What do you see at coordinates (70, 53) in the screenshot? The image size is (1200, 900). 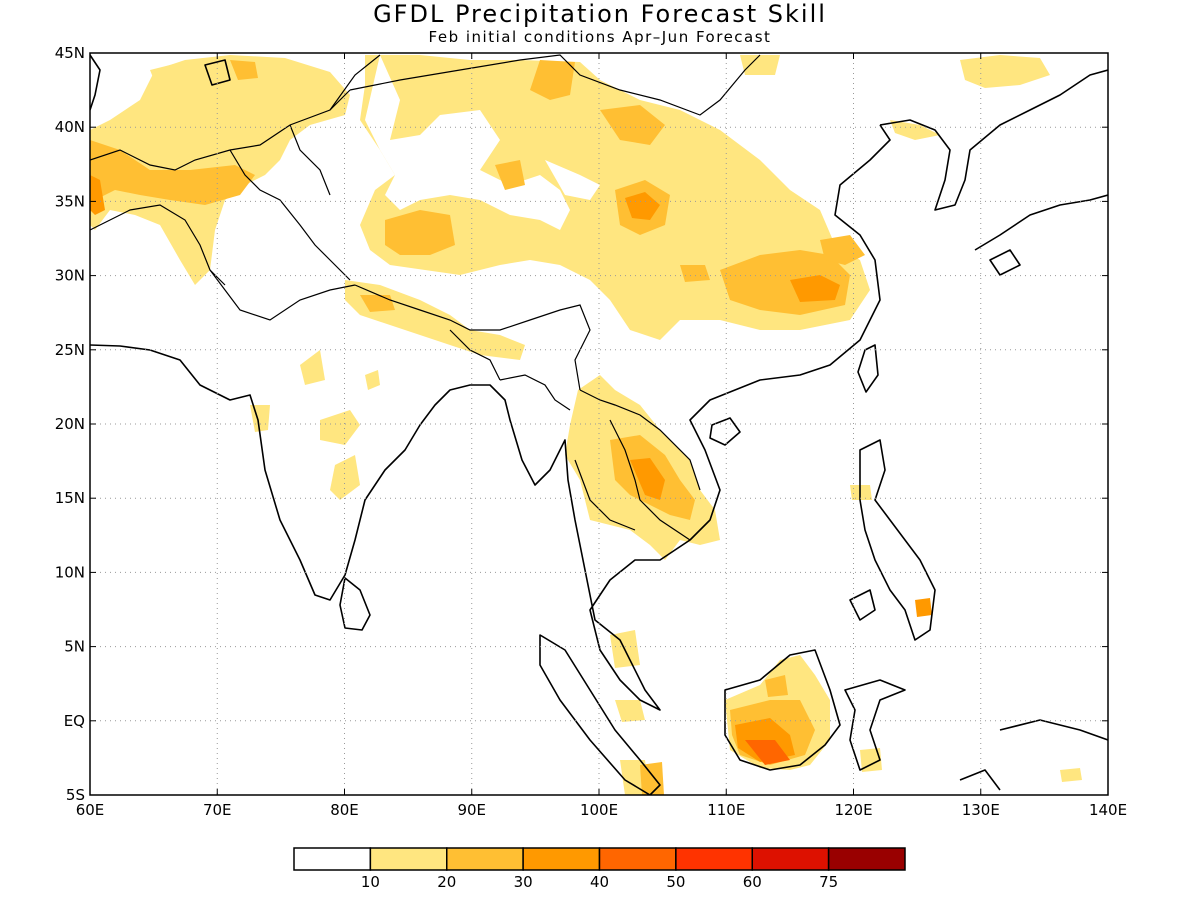 I see `lat-tick-label: 45N` at bounding box center [70, 53].